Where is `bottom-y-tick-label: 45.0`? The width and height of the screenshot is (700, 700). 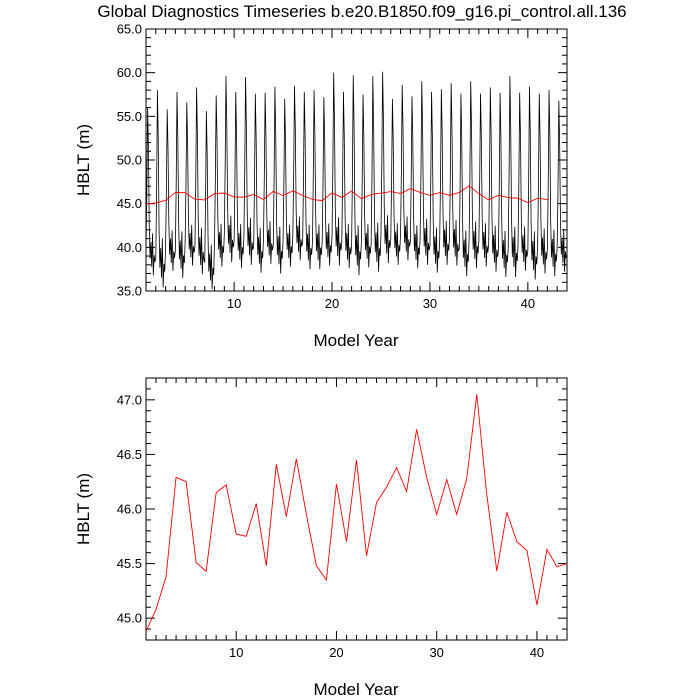
bottom-y-tick-label: 45.0 is located at coordinates (129, 618).